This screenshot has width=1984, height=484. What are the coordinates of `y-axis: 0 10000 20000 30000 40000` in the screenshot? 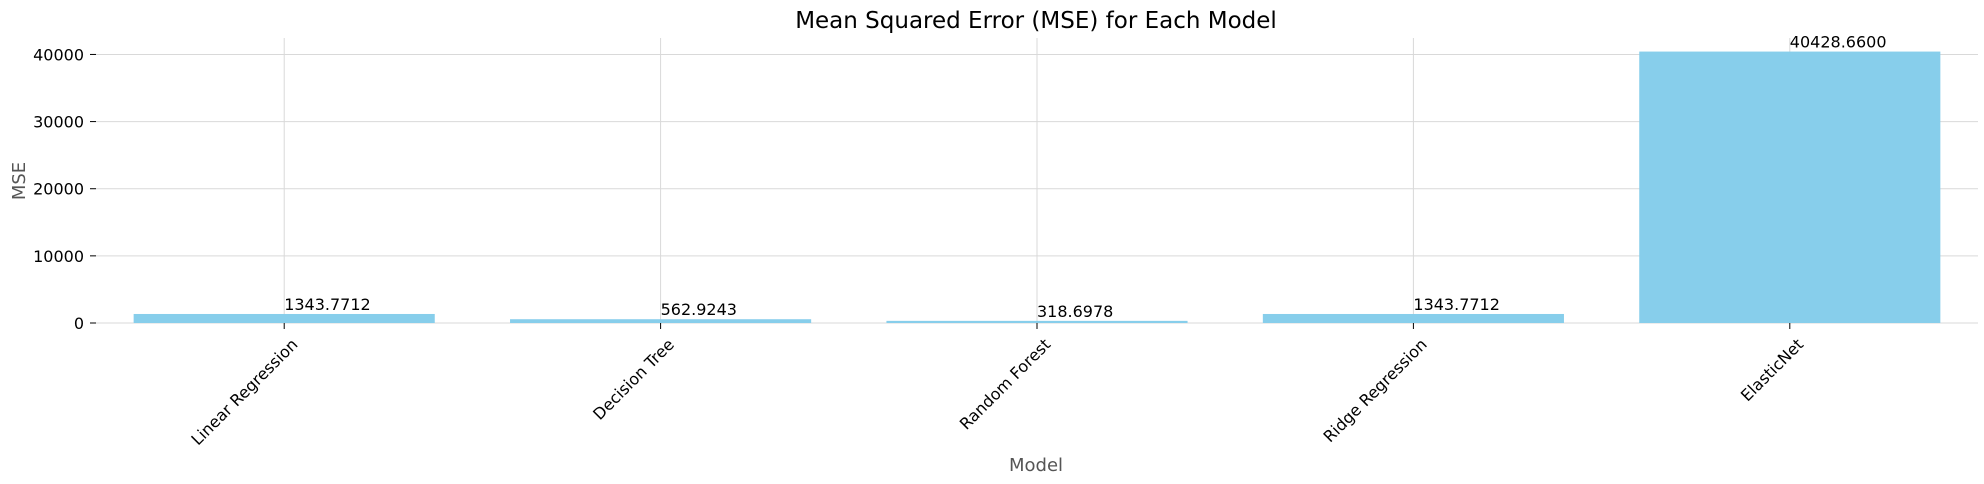 It's located at (64, 189).